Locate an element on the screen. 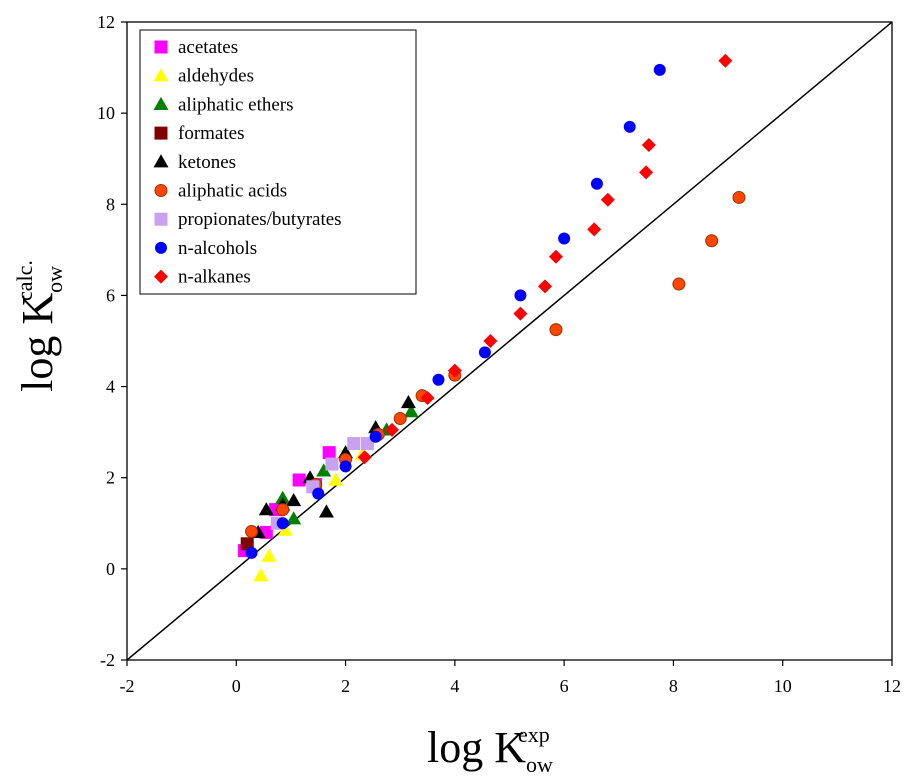 This screenshot has height=776, width=907. x-tick-label: 10 is located at coordinates (783, 686).